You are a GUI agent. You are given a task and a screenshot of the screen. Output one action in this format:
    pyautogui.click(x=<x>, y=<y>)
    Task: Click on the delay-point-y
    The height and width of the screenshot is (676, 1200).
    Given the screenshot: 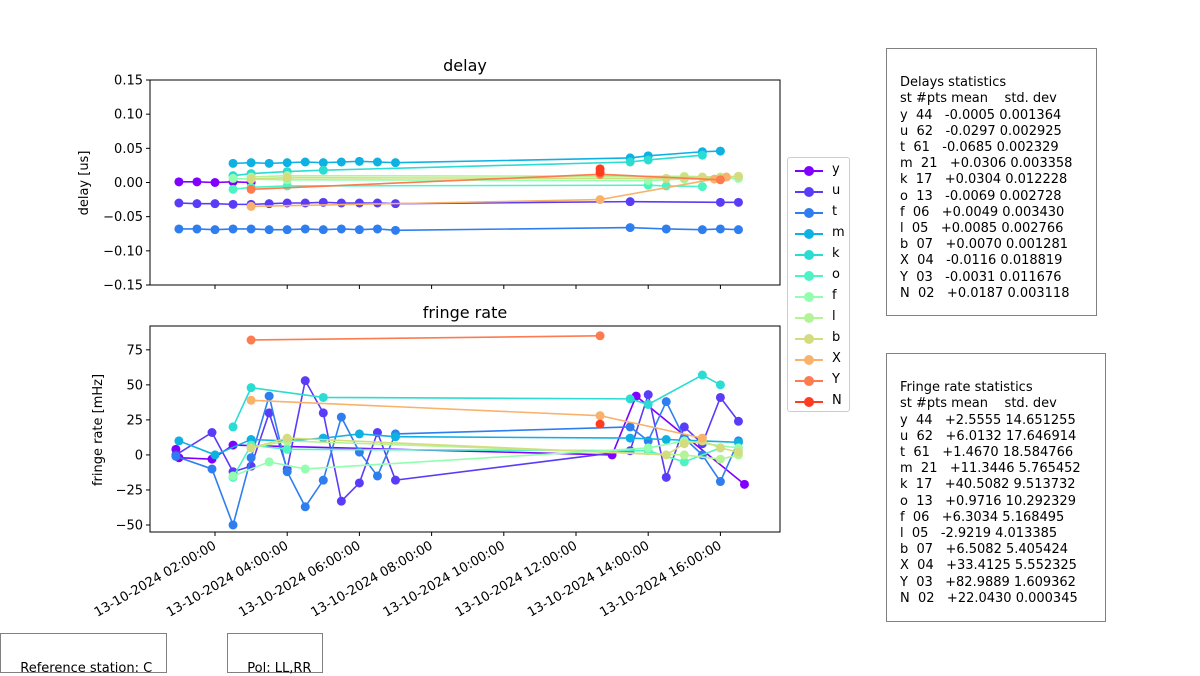 What is the action you would take?
    pyautogui.click(x=197, y=182)
    